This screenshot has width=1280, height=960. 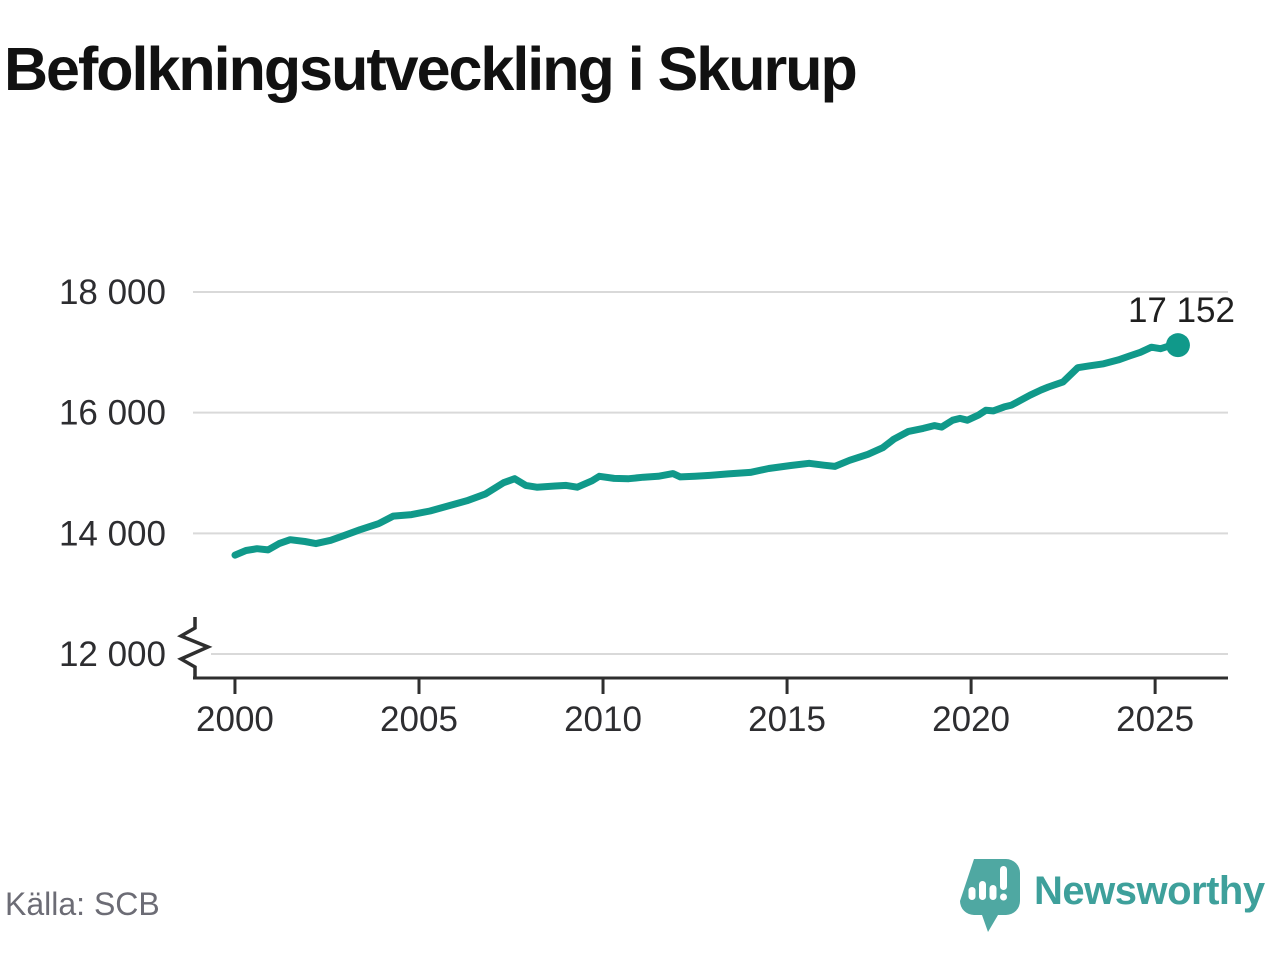 I want to click on end-value-label: 17 152, so click(x=1181, y=310).